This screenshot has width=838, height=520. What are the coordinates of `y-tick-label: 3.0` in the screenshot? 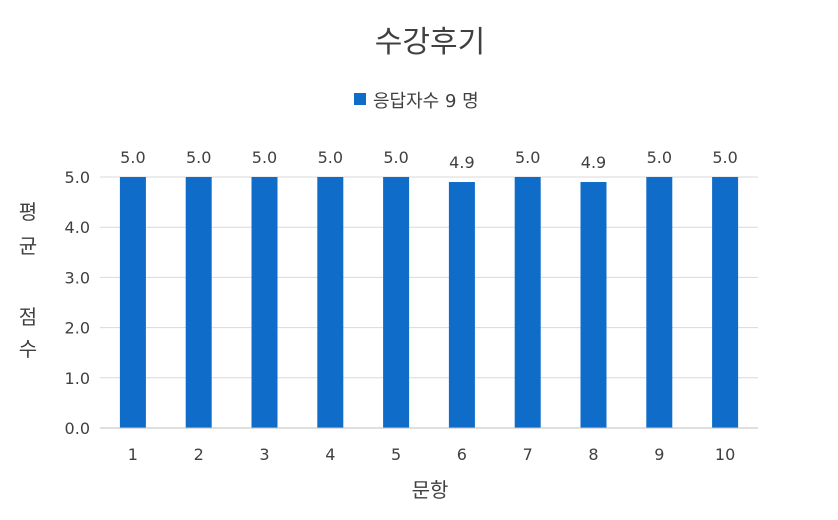 It's located at (77, 277).